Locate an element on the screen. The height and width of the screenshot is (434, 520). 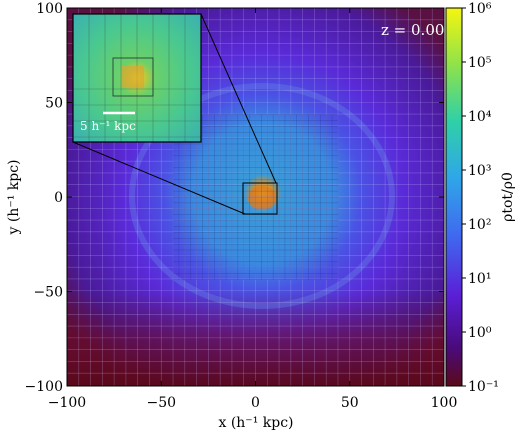
x-tick-label: −100 is located at coordinates (67, 403).